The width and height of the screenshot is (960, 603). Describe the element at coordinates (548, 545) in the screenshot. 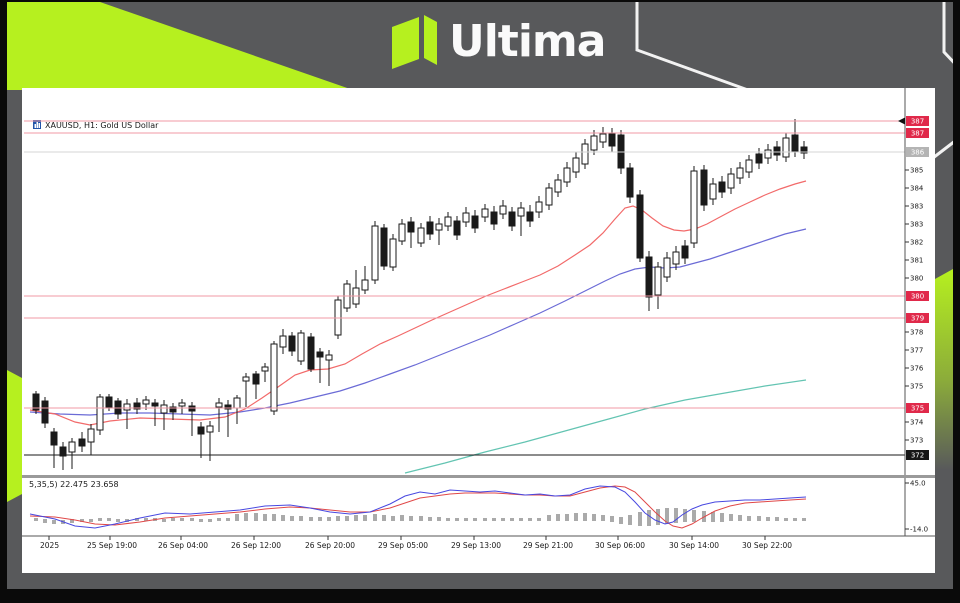

I see `time-axis-label: 29 Sep 21:00` at that location.